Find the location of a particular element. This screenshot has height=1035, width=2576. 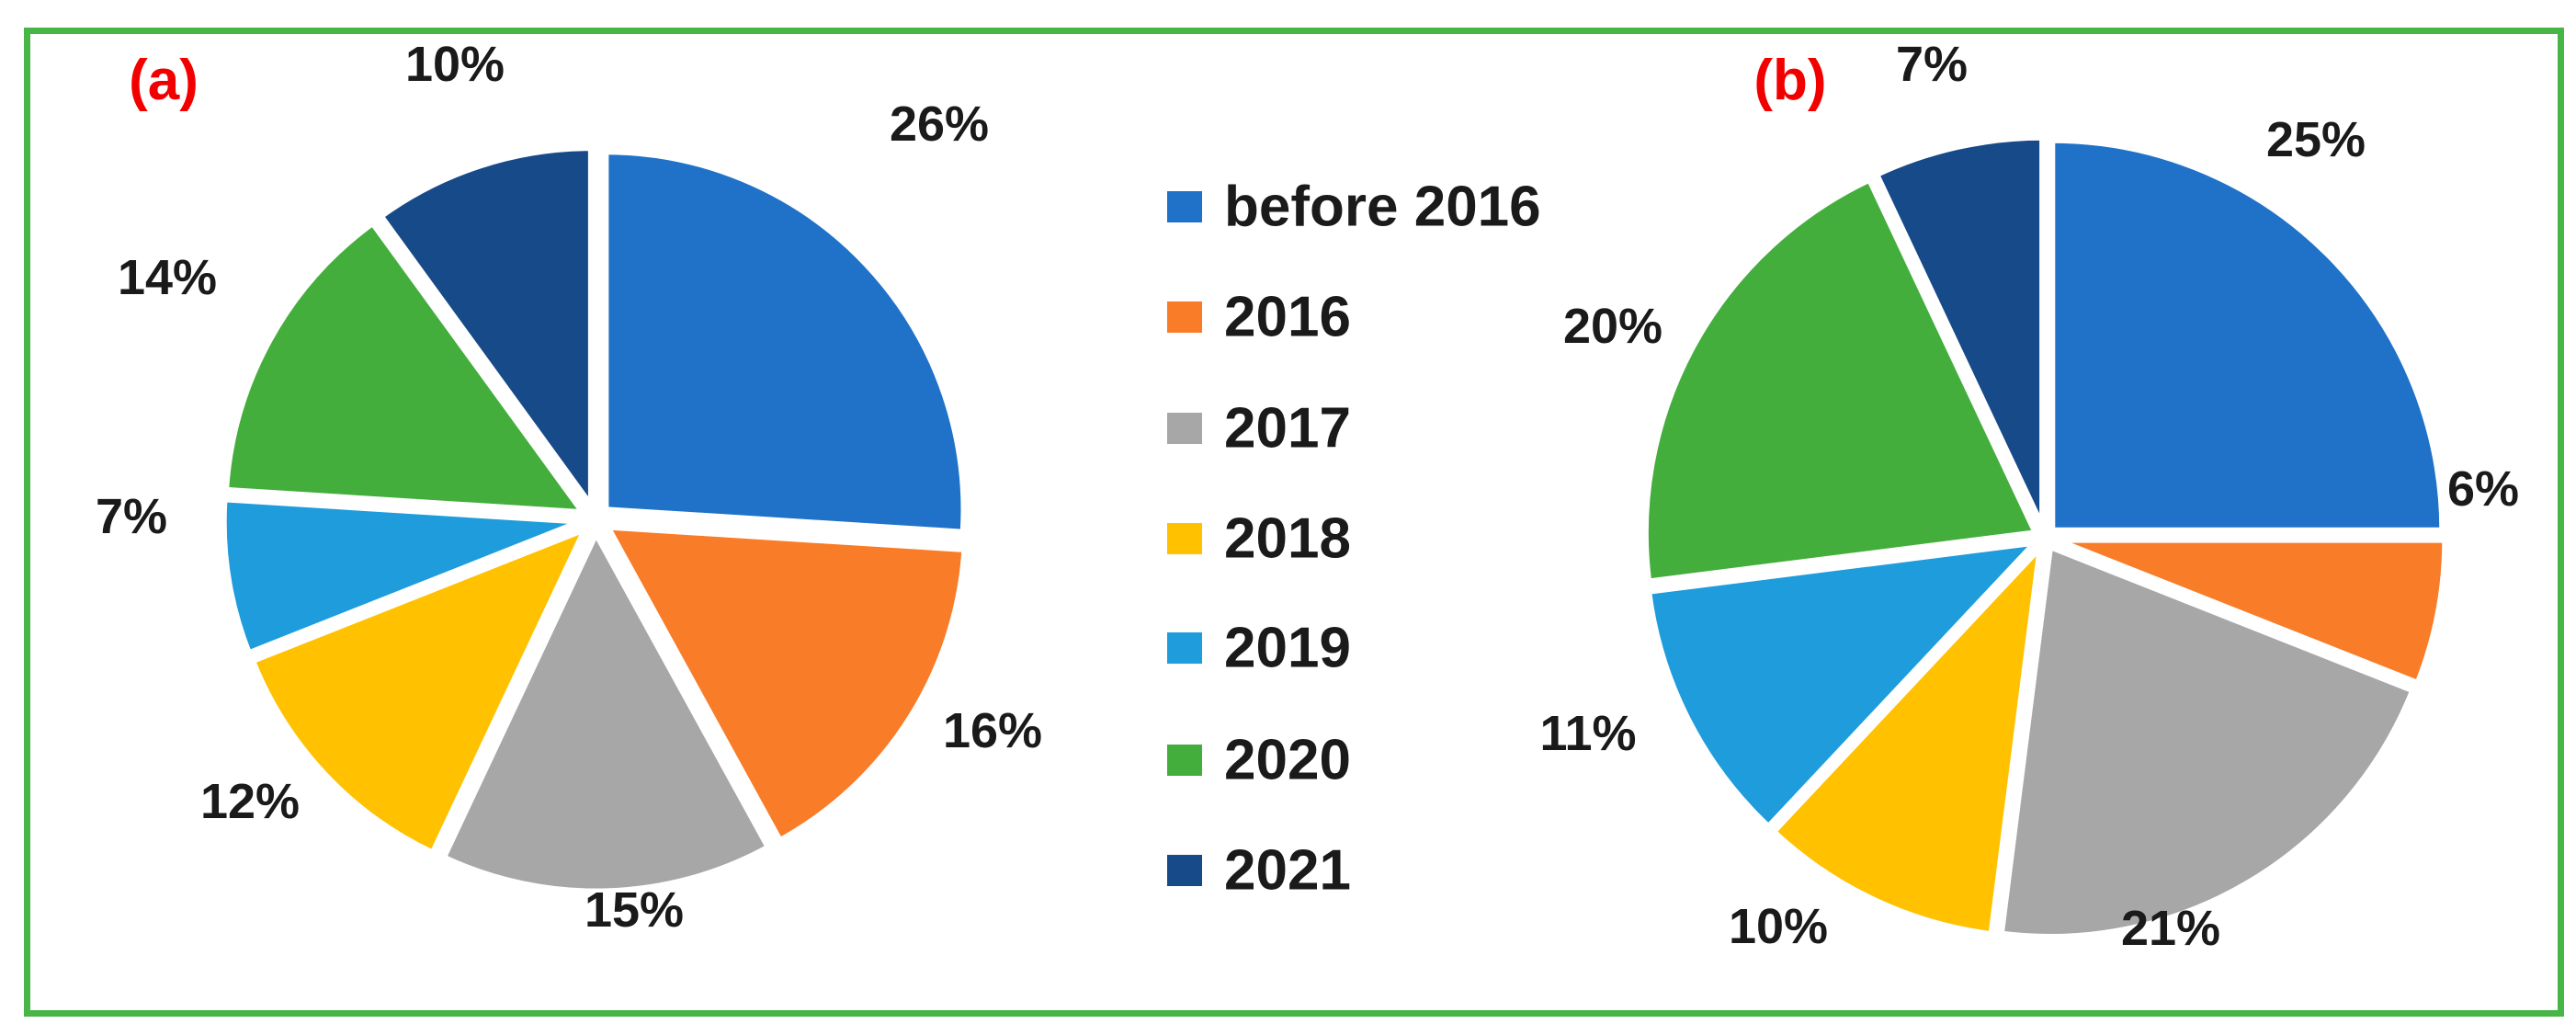

legend-swatch-2016 is located at coordinates (1184, 317).